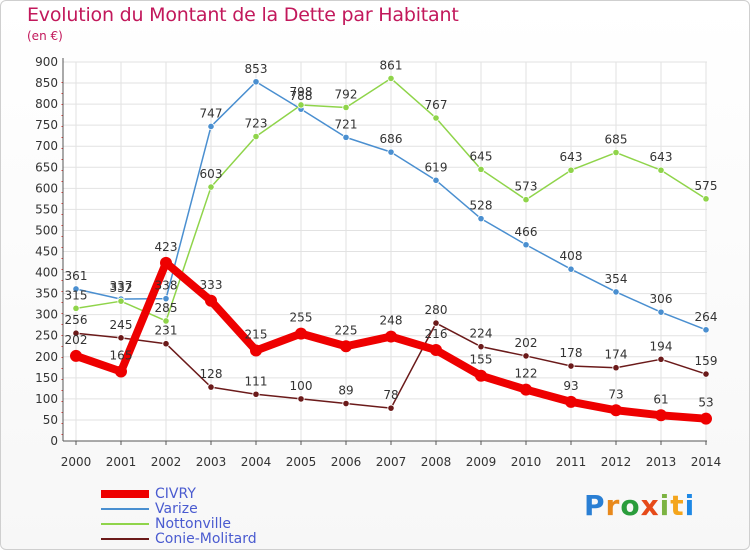 The height and width of the screenshot is (550, 750). Describe the element at coordinates (706, 361) in the screenshot. I see `data-label: 159` at that location.